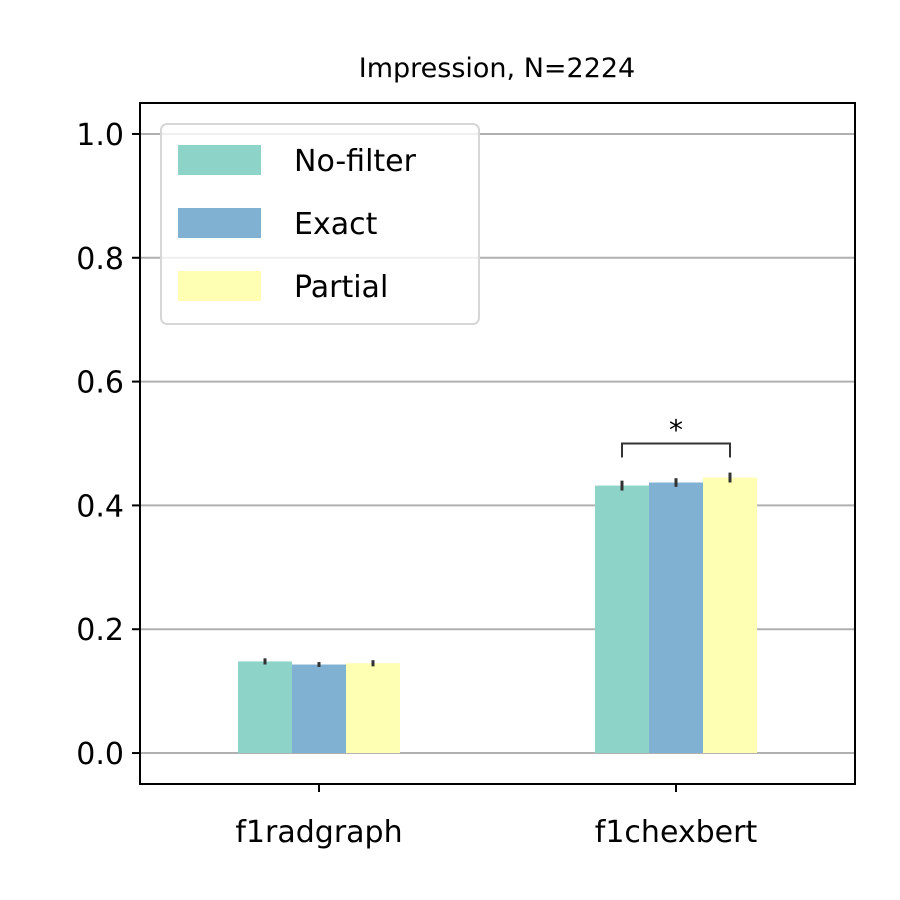  Describe the element at coordinates (676, 450) in the screenshot. I see `significance-line` at that location.